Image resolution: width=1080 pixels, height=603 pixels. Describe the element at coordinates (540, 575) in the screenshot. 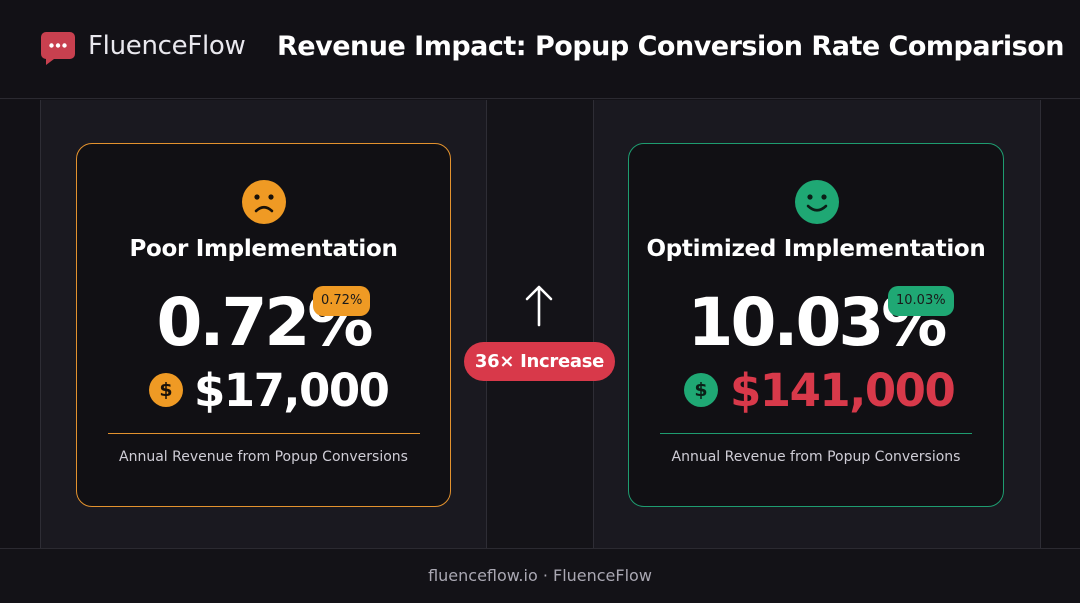

I see `footer-text: fluenceflow.io · FluenceFlow` at that location.